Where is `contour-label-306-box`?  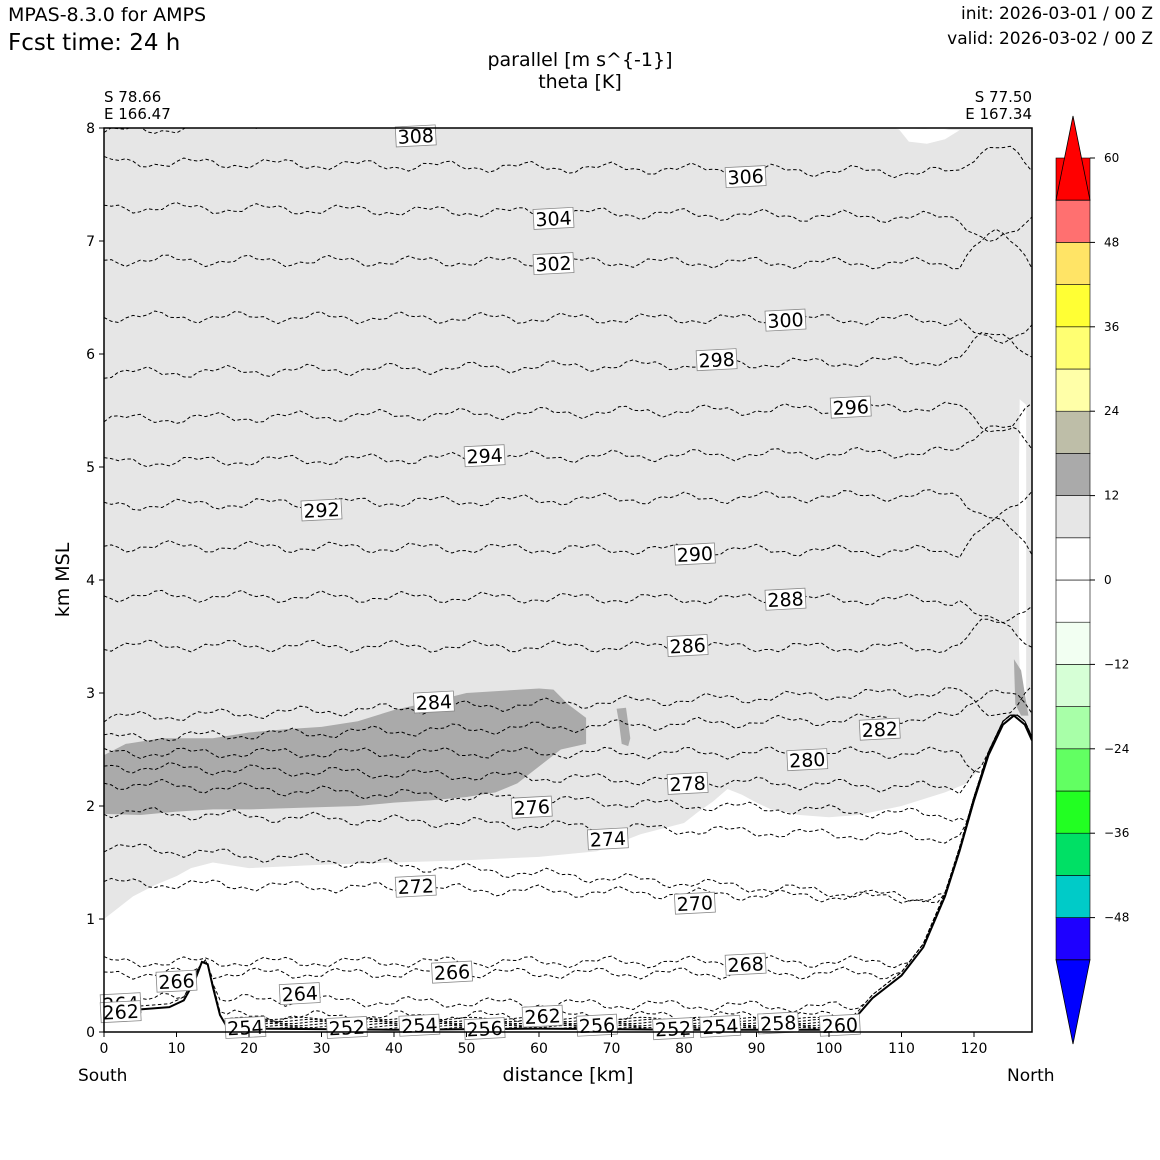
contour-label-306-box is located at coordinates (745, 177).